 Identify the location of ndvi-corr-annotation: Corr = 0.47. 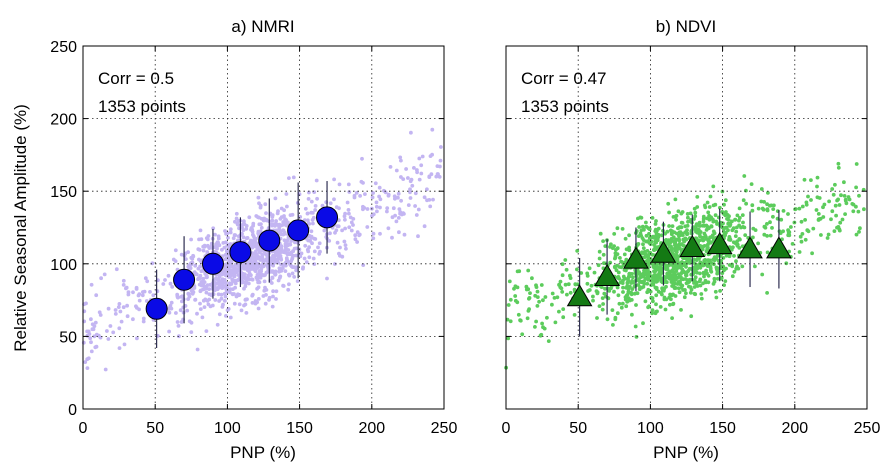
(564, 78).